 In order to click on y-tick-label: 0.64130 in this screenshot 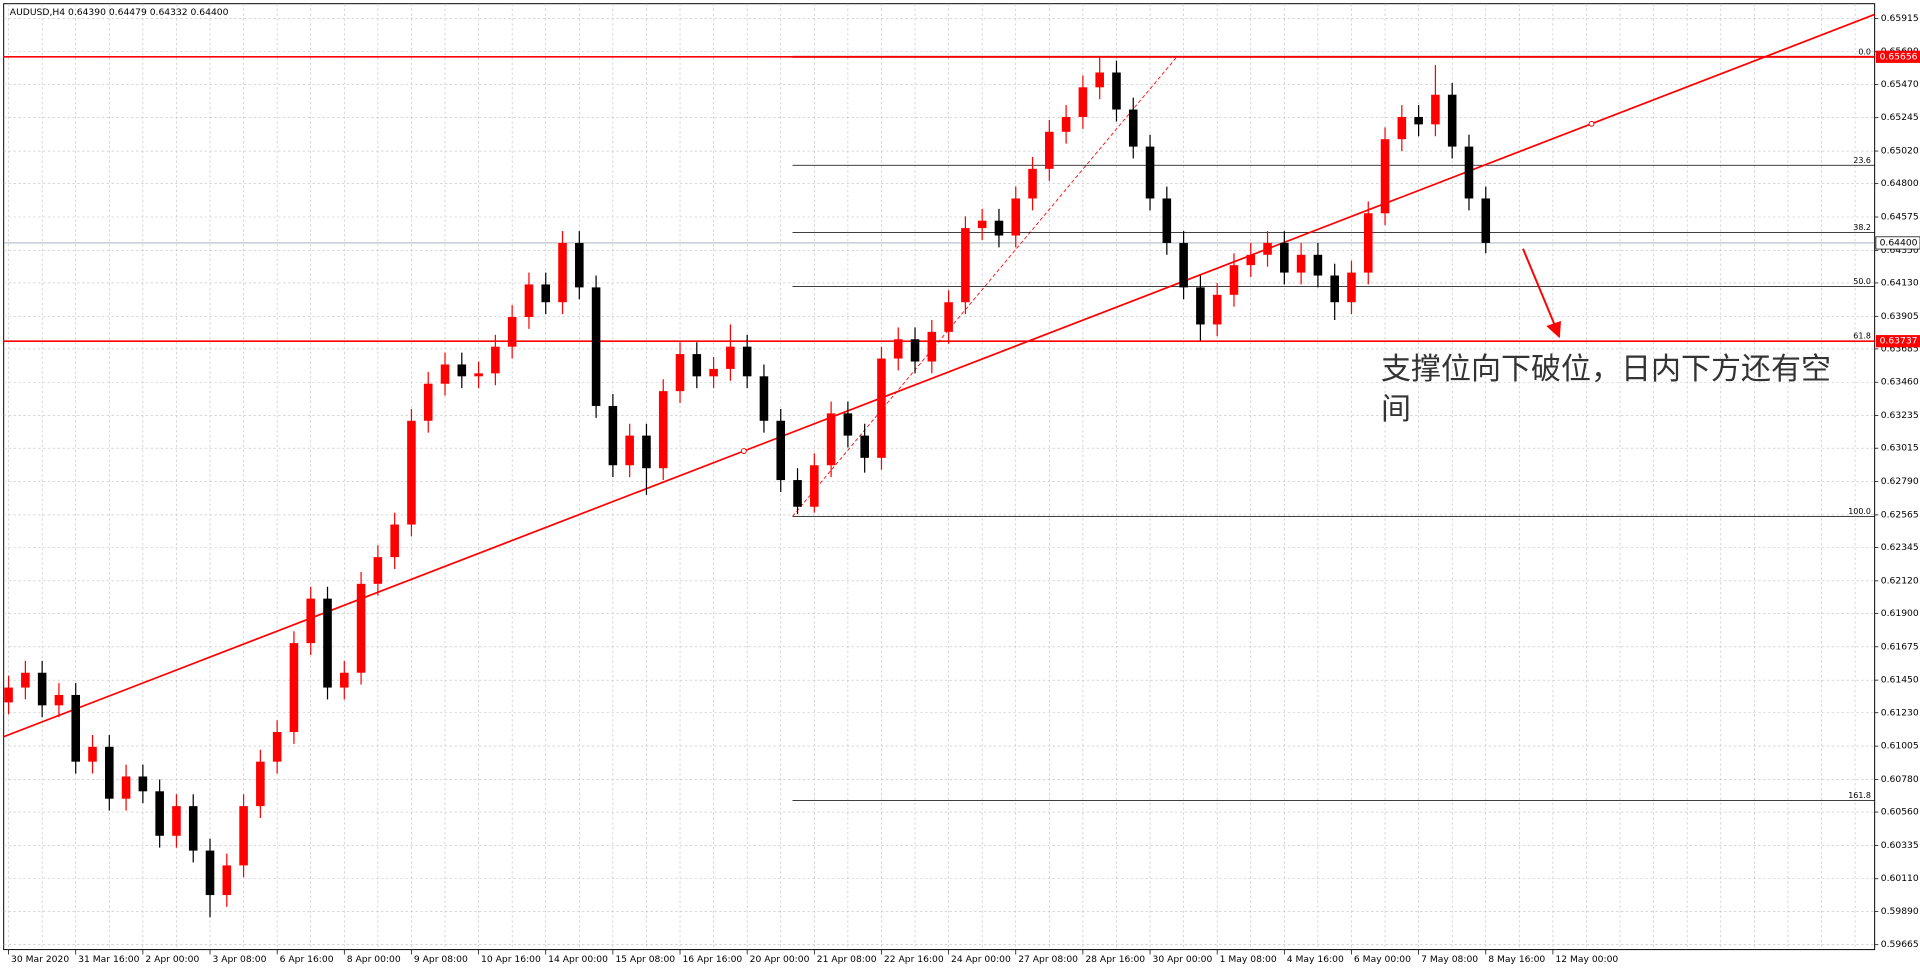, I will do `click(1900, 282)`.